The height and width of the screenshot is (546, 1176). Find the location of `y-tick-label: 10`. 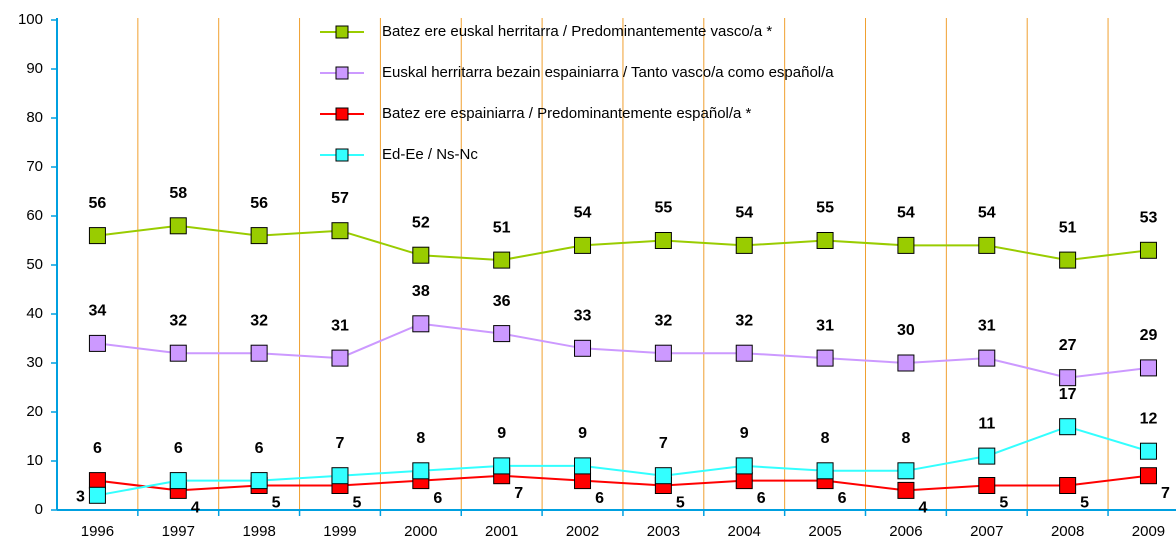

y-tick-label: 10 is located at coordinates (34, 460).